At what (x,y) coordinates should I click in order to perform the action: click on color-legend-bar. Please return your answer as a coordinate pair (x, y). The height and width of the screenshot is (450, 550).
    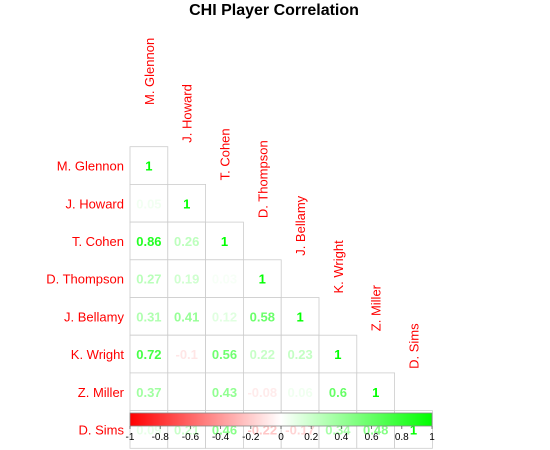
    Looking at the image, I should click on (281, 419).